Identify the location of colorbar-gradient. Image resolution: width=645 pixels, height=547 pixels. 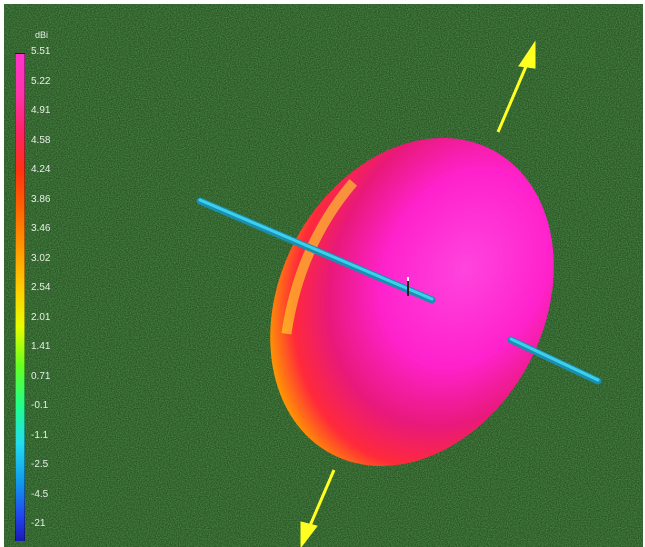
(20, 297).